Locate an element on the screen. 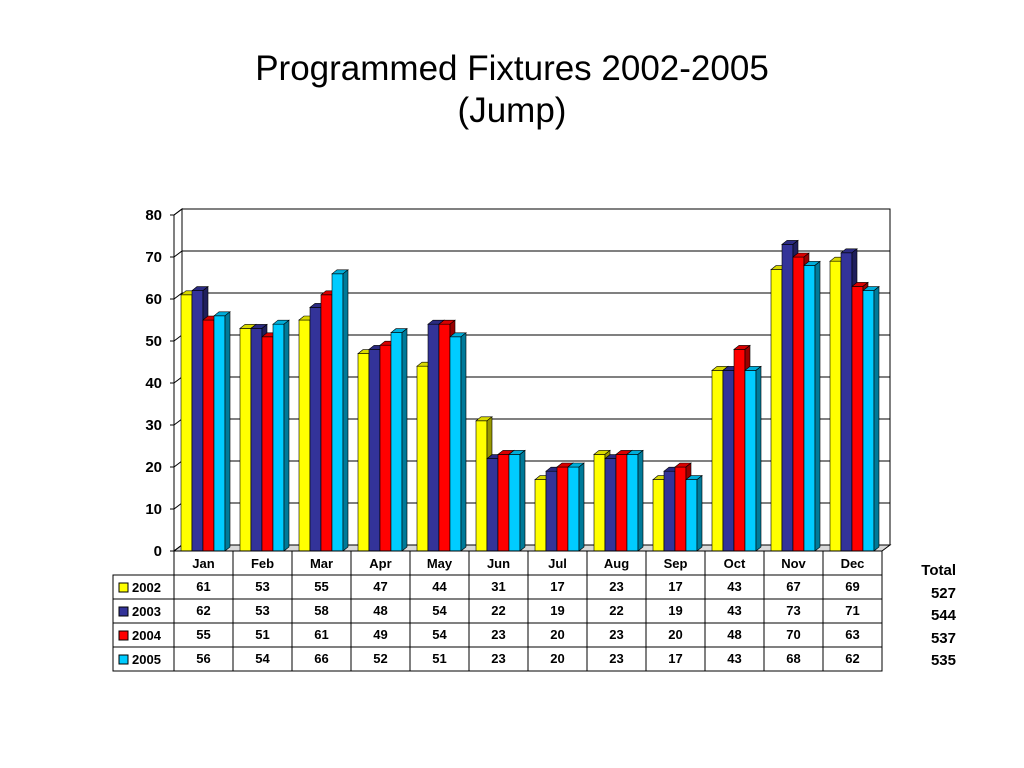  bar-2003-Oct is located at coordinates (728, 461).